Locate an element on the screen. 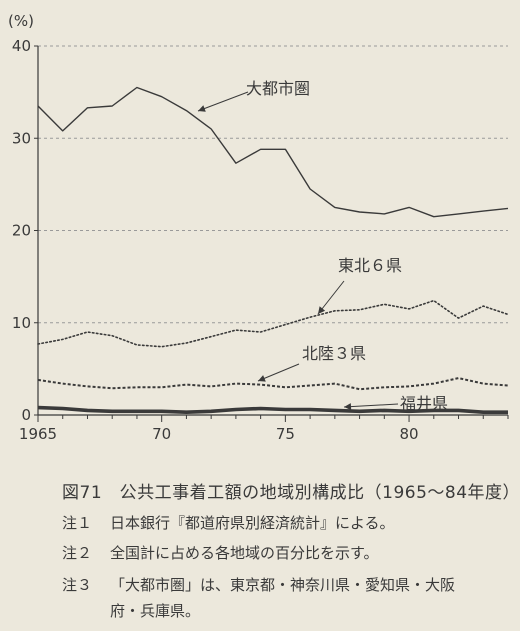  y-axis-label: (%) is located at coordinates (21, 21).